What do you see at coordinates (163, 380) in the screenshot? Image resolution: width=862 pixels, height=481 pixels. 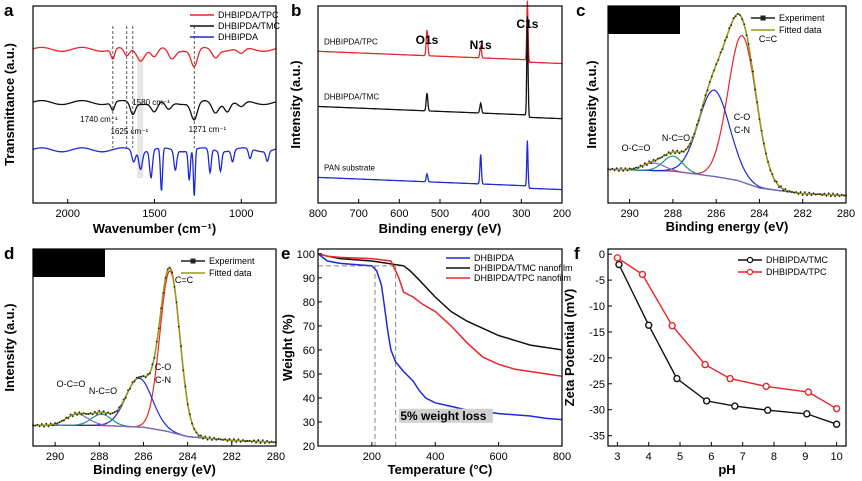 I see `peak-label: C-N` at bounding box center [163, 380].